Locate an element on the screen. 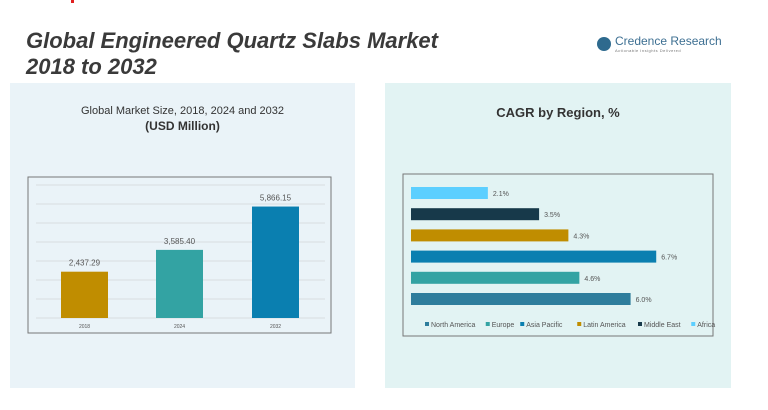 This screenshot has height=410, width=768. market-size-unit: (USD Million) is located at coordinates (182, 126).